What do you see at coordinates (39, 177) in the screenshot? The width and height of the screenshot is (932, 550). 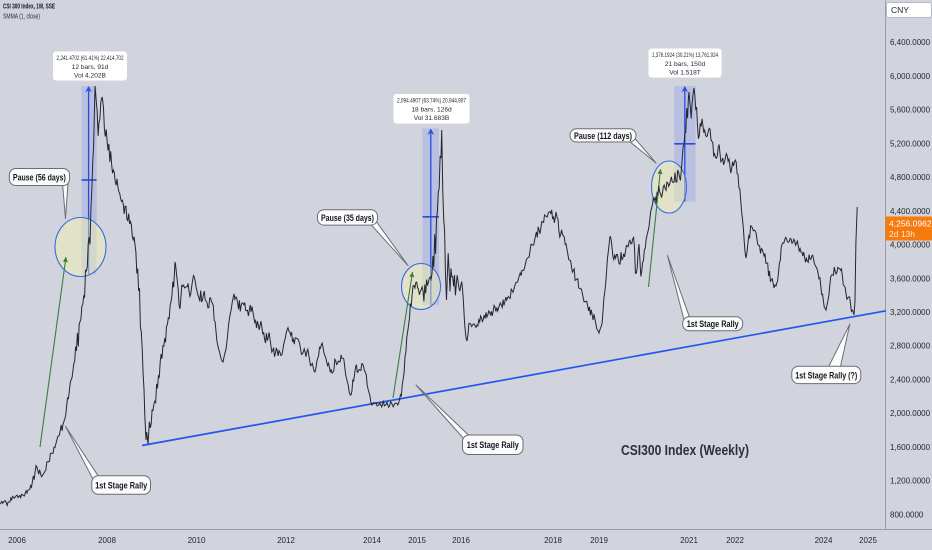 I see `svg-text: Pause (56 days)` at bounding box center [39, 177].